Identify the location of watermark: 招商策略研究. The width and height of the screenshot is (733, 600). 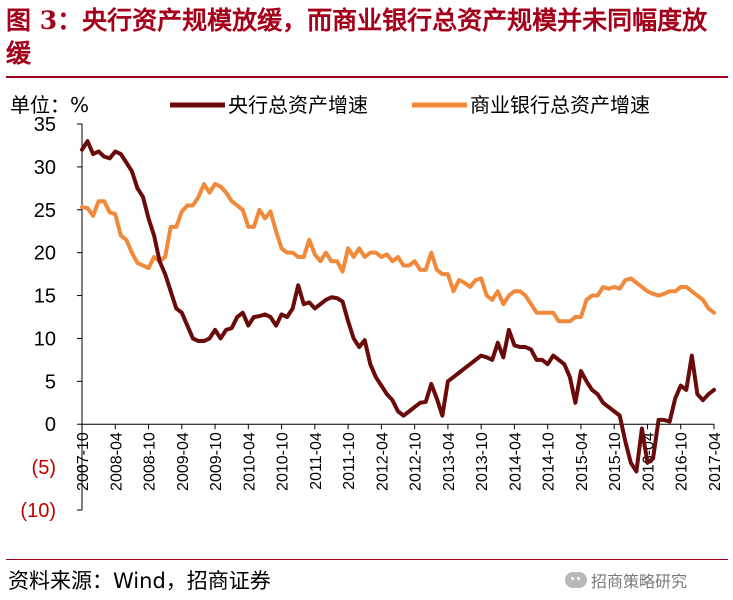
(626, 580).